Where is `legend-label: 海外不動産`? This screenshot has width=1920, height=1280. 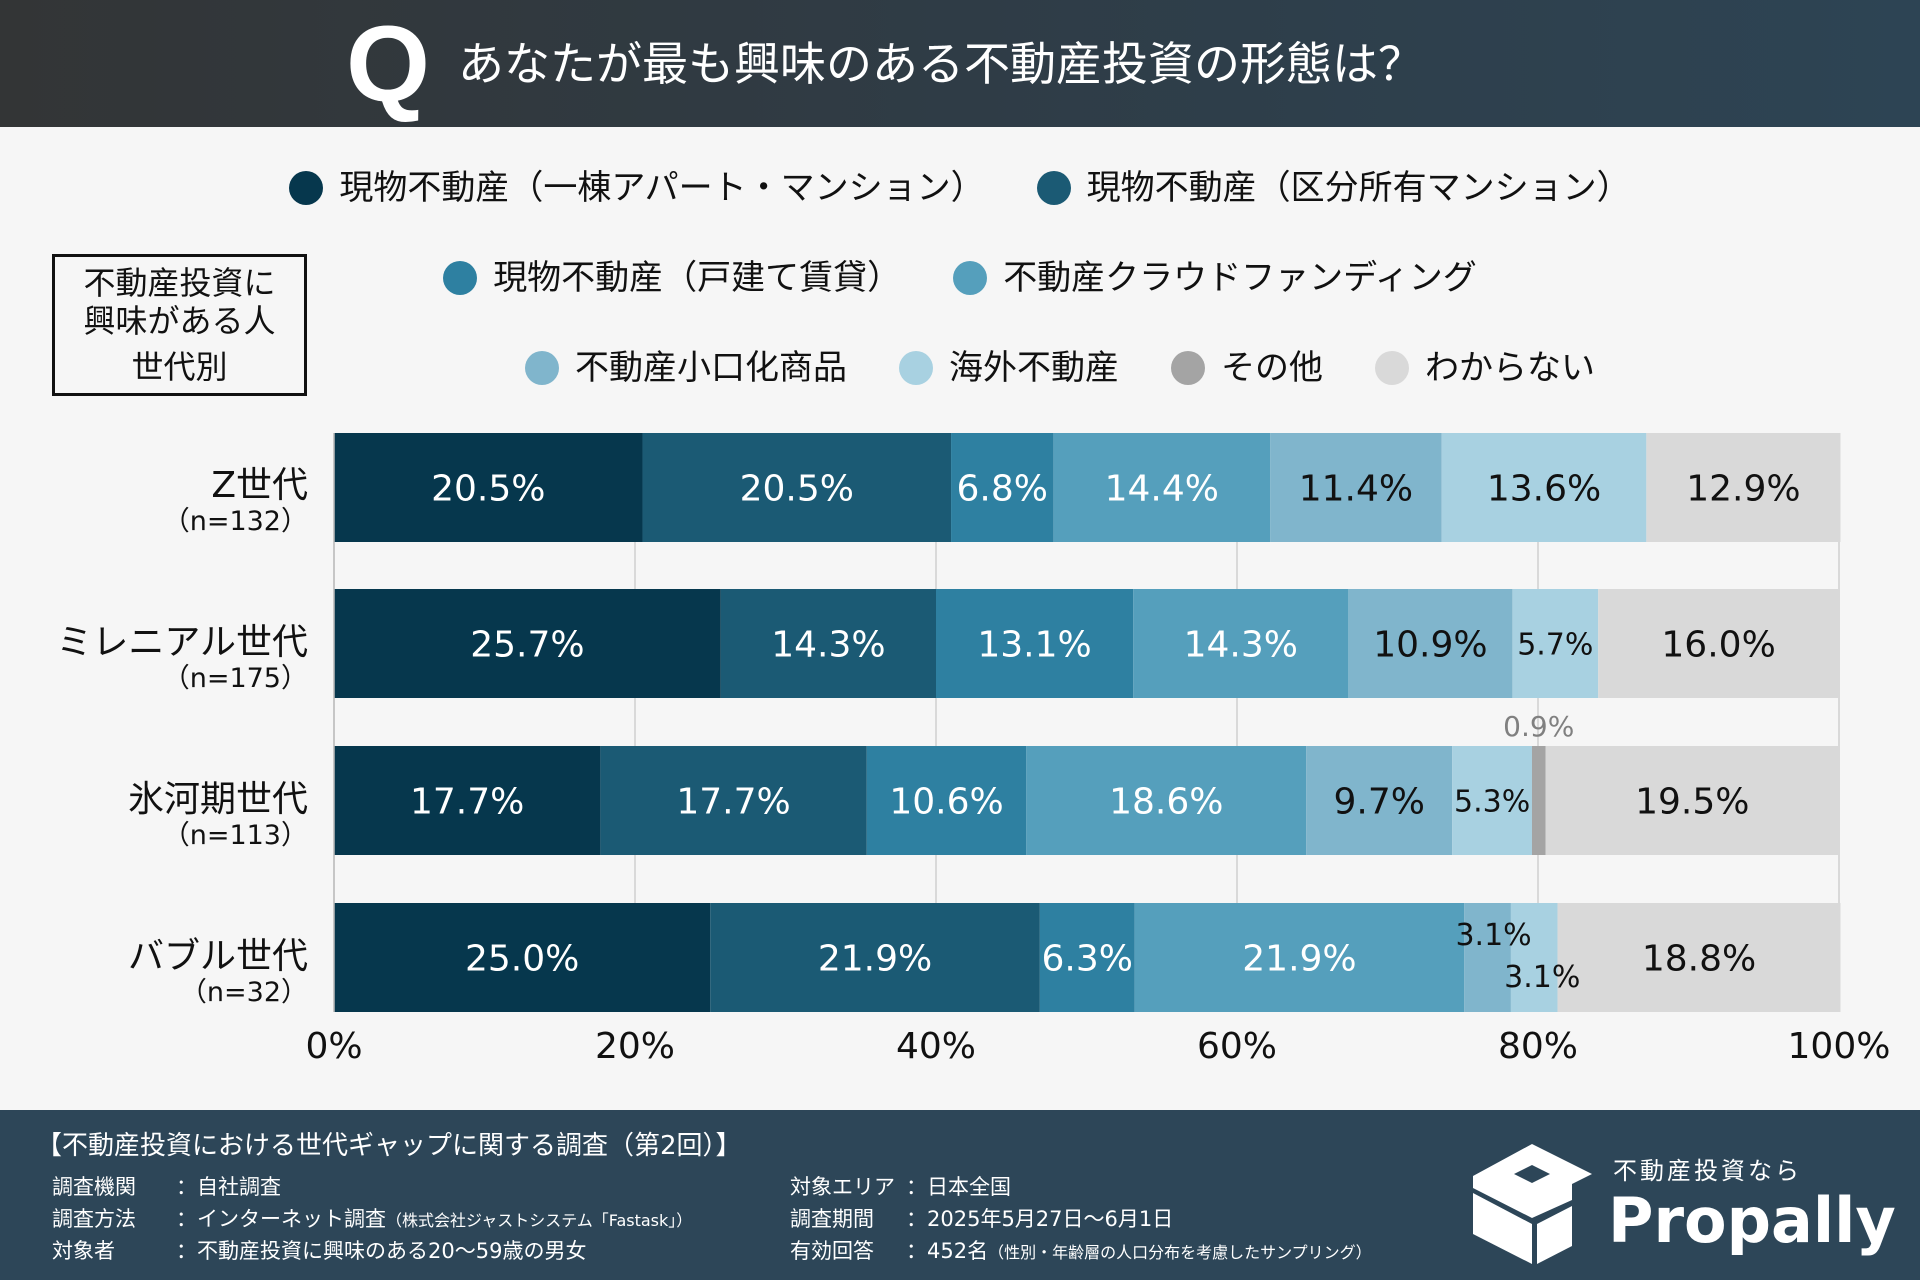
legend-label: 海外不動産 is located at coordinates (1034, 368).